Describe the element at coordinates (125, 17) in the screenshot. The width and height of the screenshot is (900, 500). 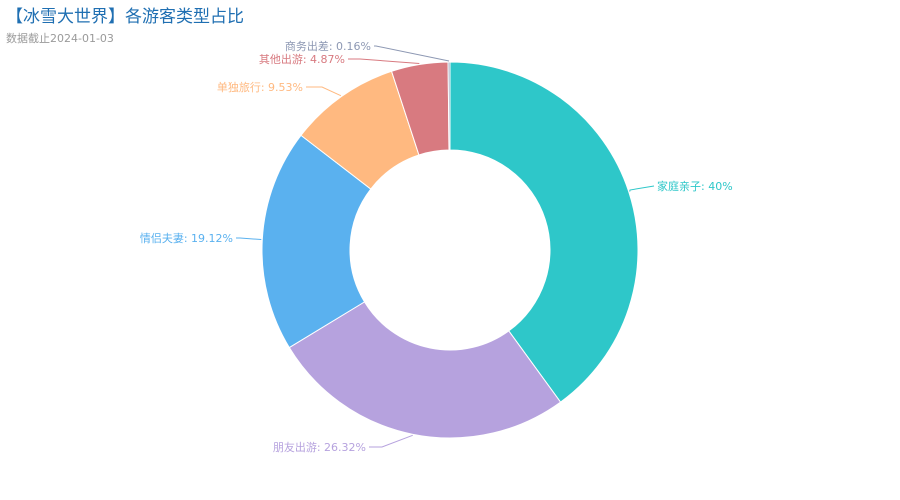
I see `chart-title: 【冰雪大世界】各游客类型占比` at that location.